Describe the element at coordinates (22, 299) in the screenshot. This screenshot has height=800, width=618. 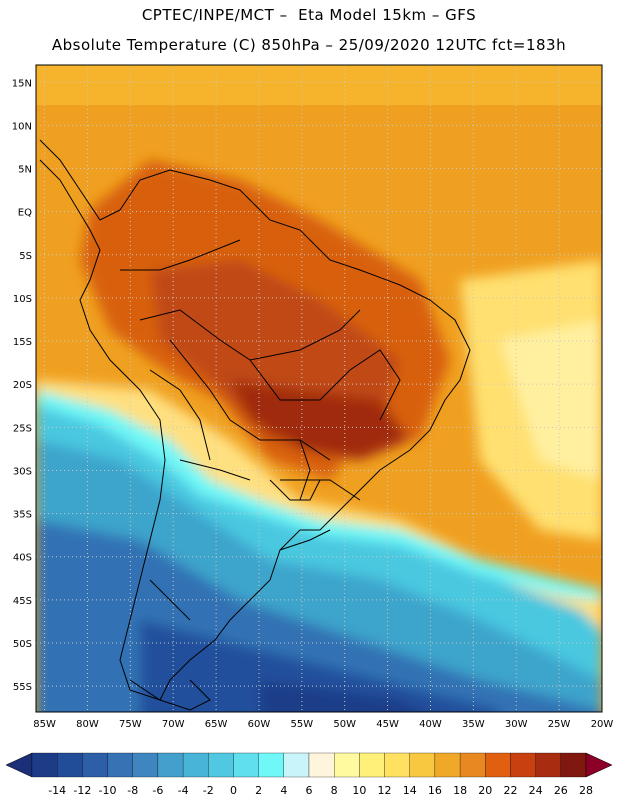
I see `latitude-label: 10S` at that location.